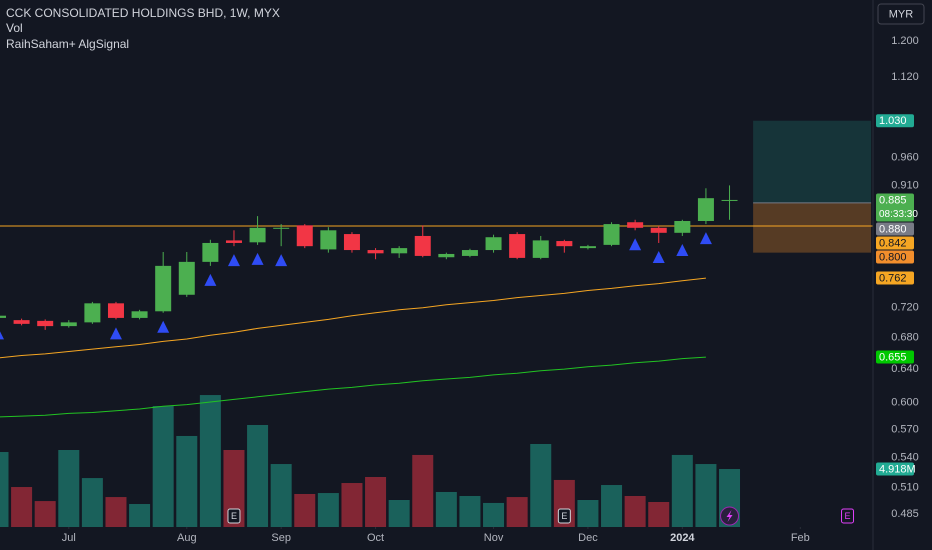 Image resolution: width=932 pixels, height=550 pixels. Describe the element at coordinates (14, 28) in the screenshot. I see `indicator-label: Vol` at that location.